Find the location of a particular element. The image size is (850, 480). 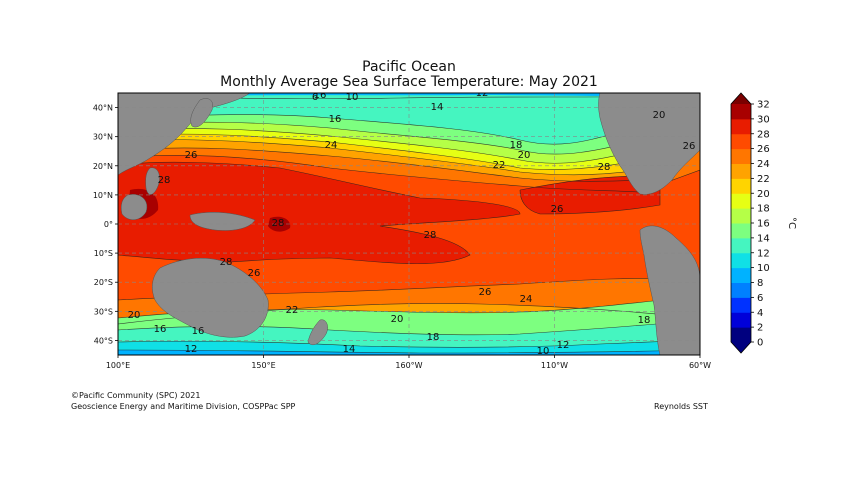

data-source: Reynolds SST is located at coordinates (681, 406).